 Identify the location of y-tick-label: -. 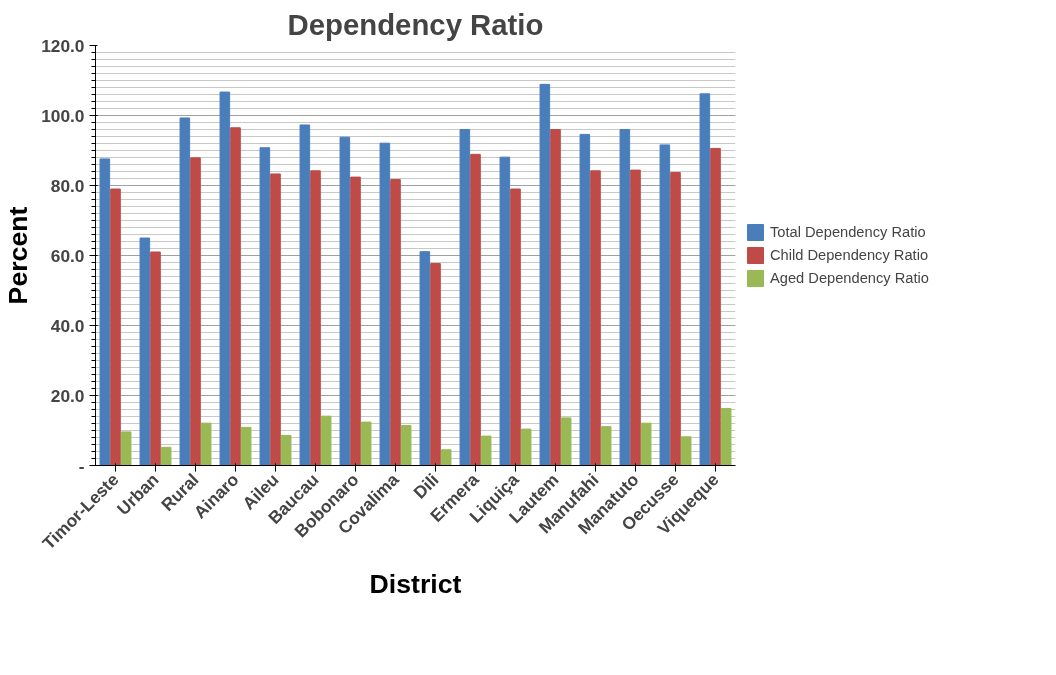
(81, 465).